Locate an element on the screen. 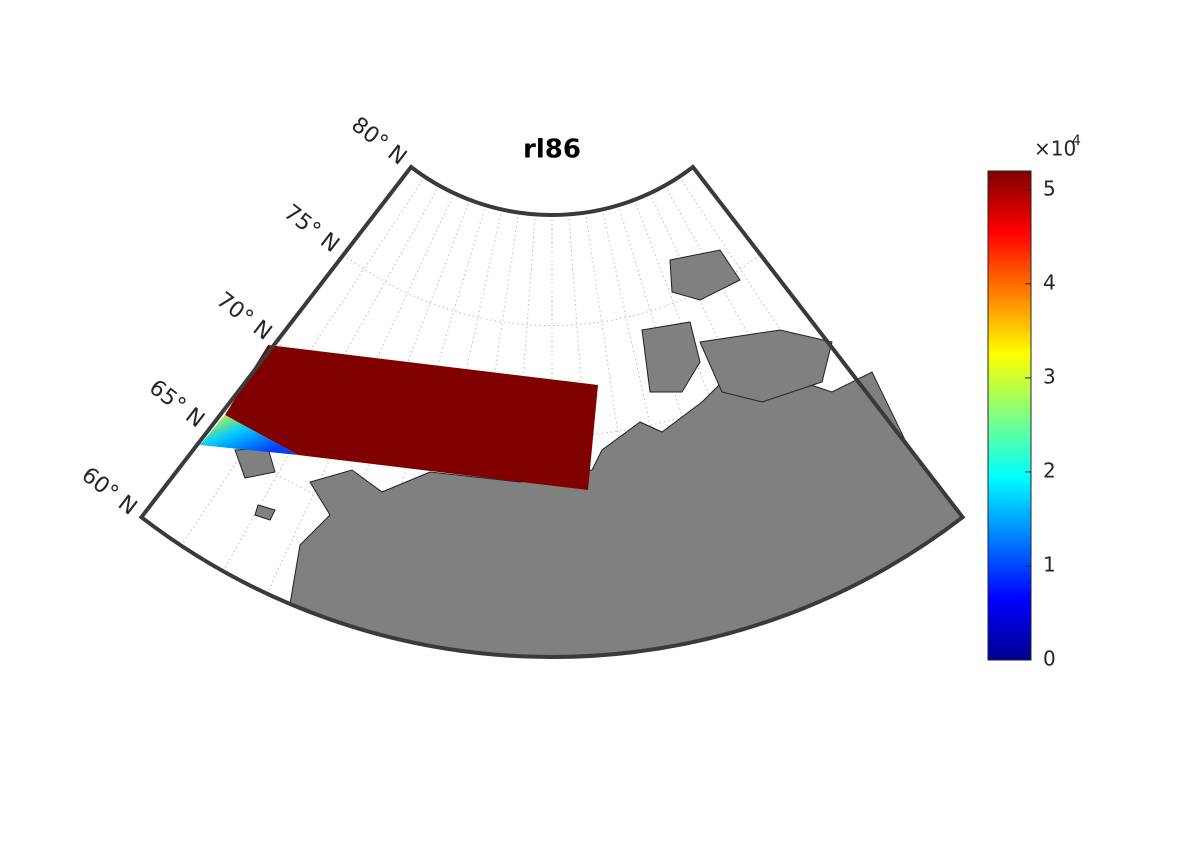  parallel-label: 75° N is located at coordinates (311, 229).